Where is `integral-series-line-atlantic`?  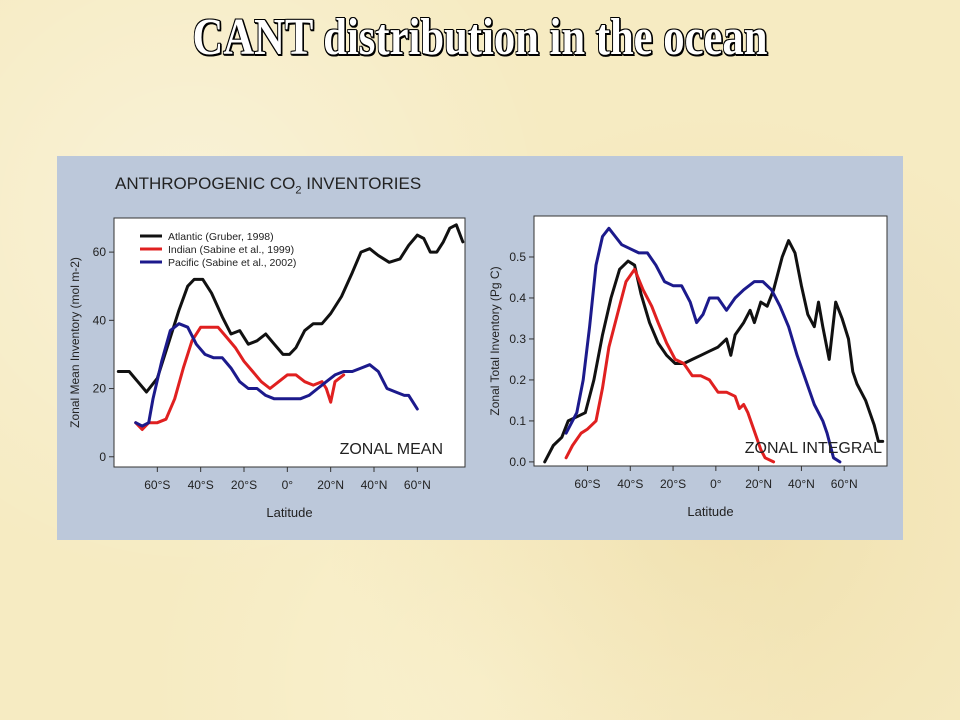 integral-series-line-atlantic is located at coordinates (714, 351).